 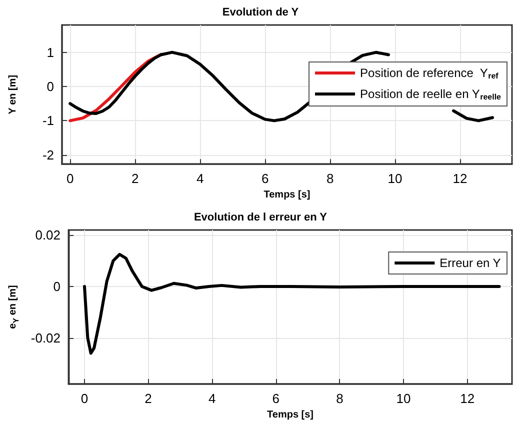 What do you see at coordinates (261, 12) in the screenshot?
I see `chart-title: Evolution de Y` at bounding box center [261, 12].